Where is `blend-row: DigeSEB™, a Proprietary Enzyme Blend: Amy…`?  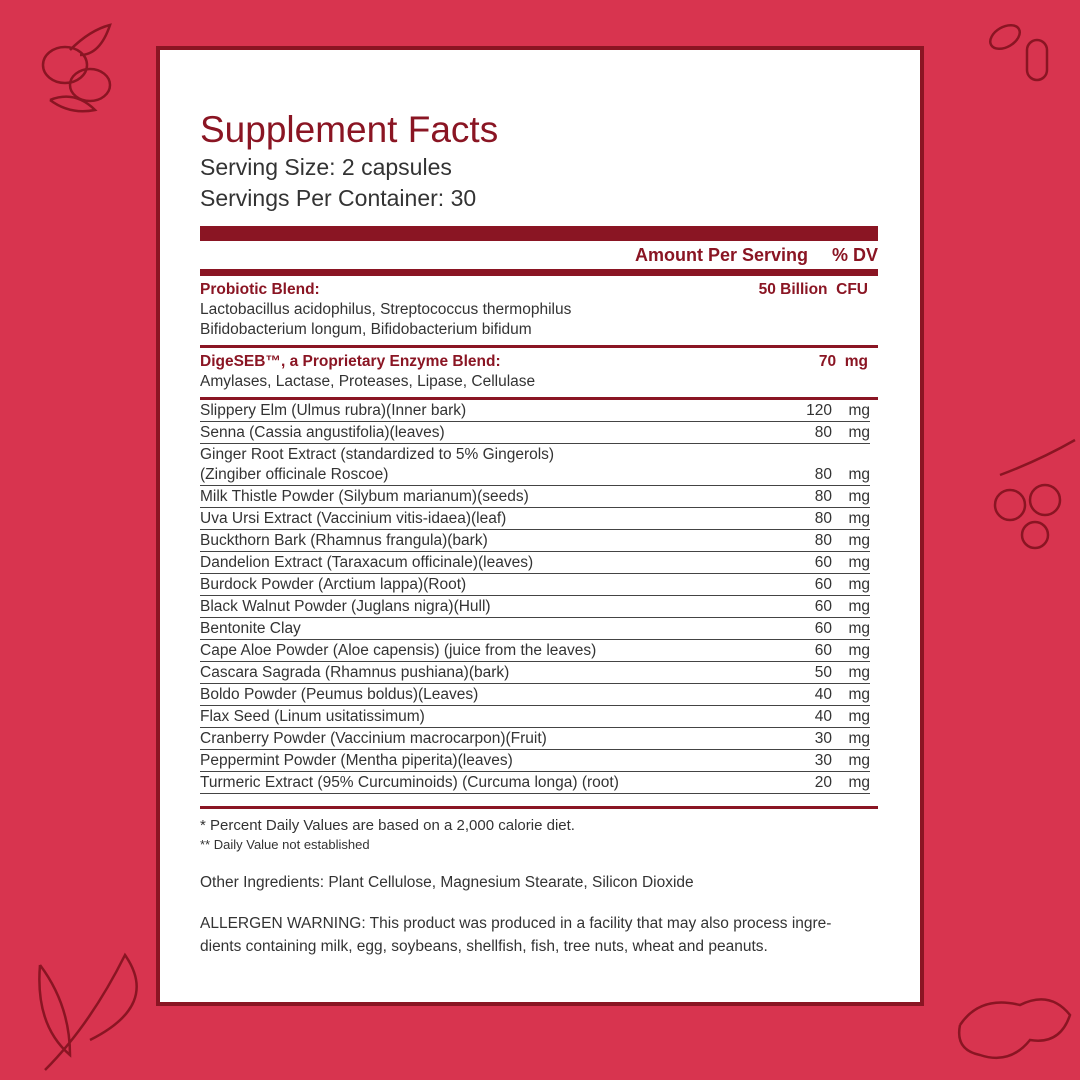
blend-row: DigeSEB™, a Proprietary Enzyme Blend: Amy… is located at coordinates (539, 374).